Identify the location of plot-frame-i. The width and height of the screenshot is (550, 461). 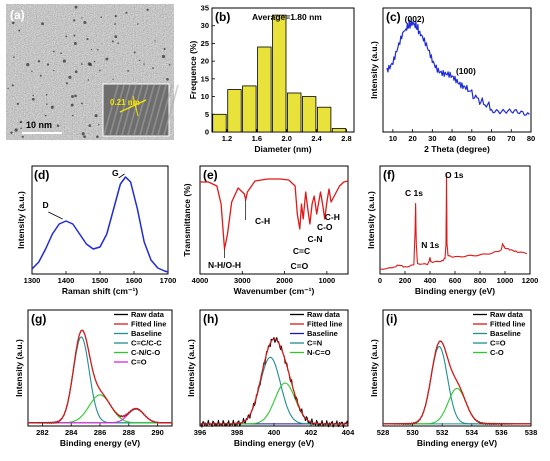
(457, 368).